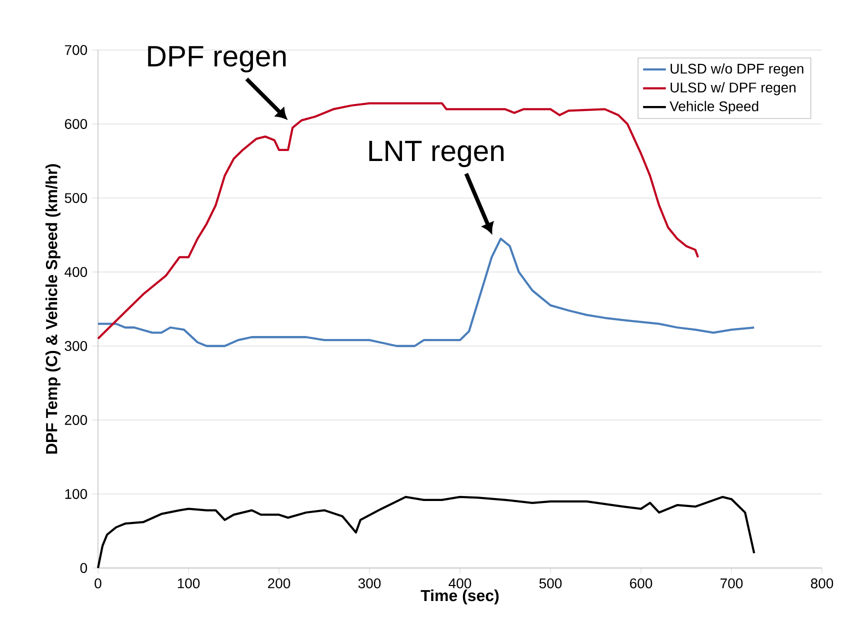 The width and height of the screenshot is (846, 629). I want to click on x-tick-label: 300, so click(369, 583).